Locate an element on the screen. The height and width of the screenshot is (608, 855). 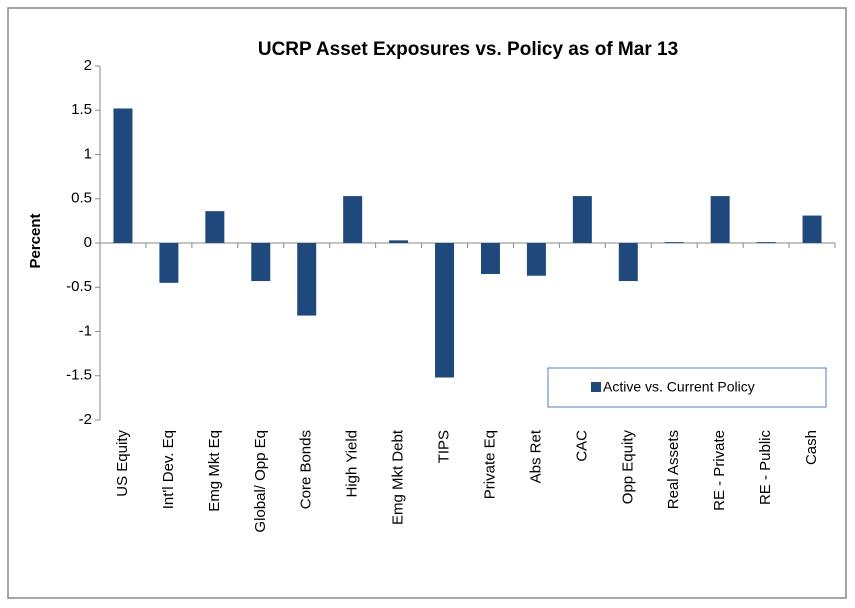
x-tick-label: TIPS is located at coordinates (444, 446).